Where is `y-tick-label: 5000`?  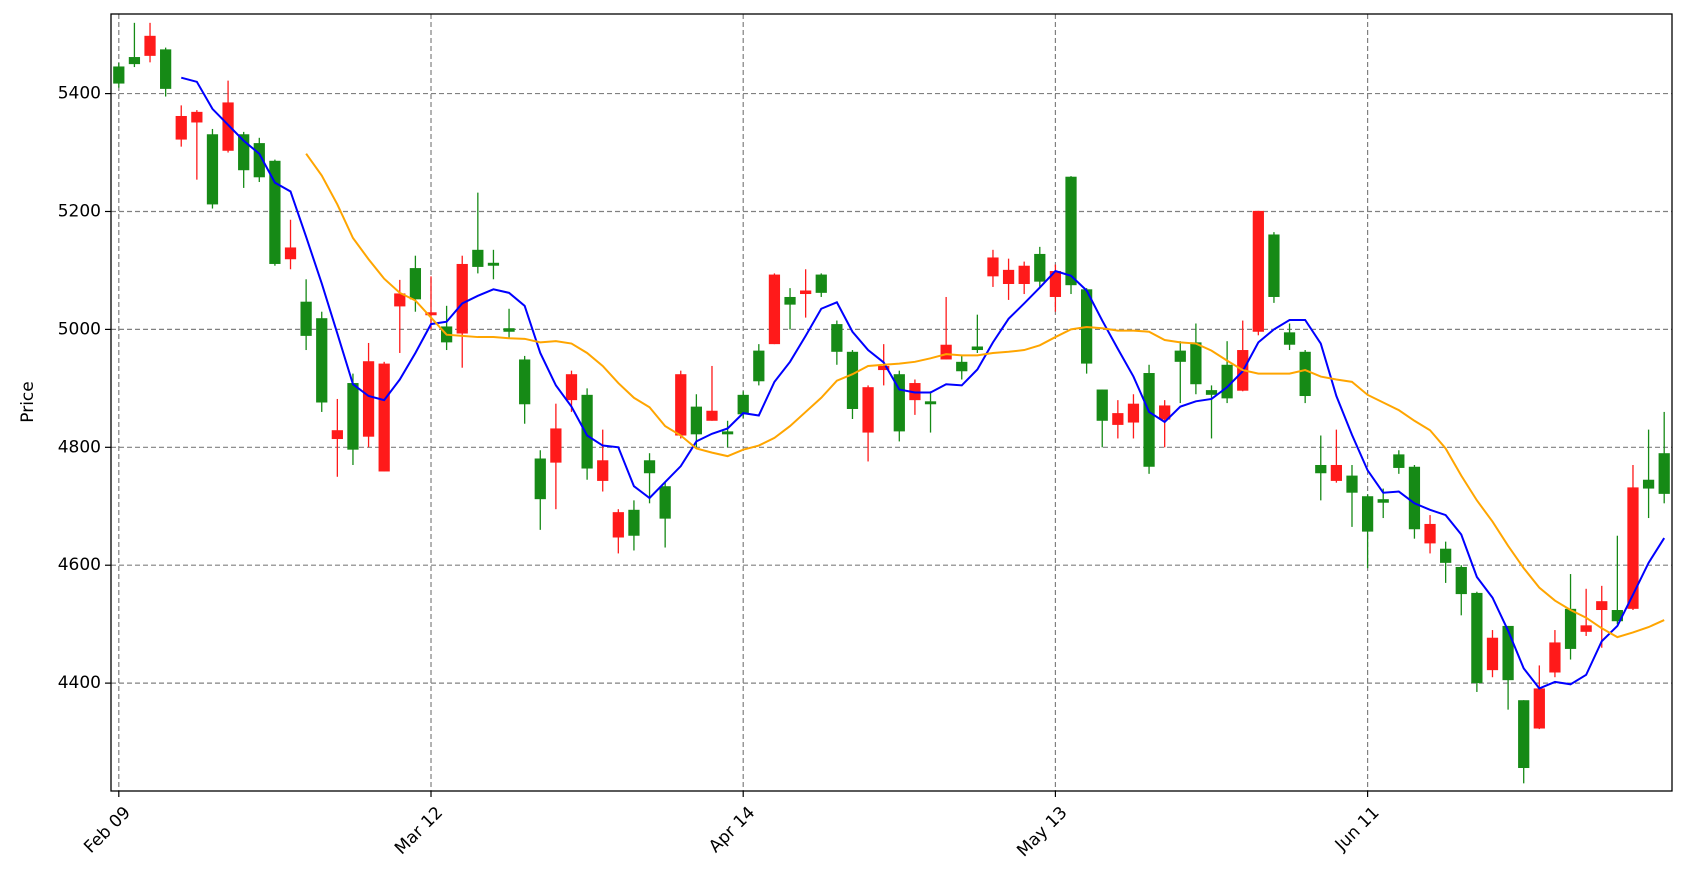
y-tick-label: 5000 is located at coordinates (79, 329).